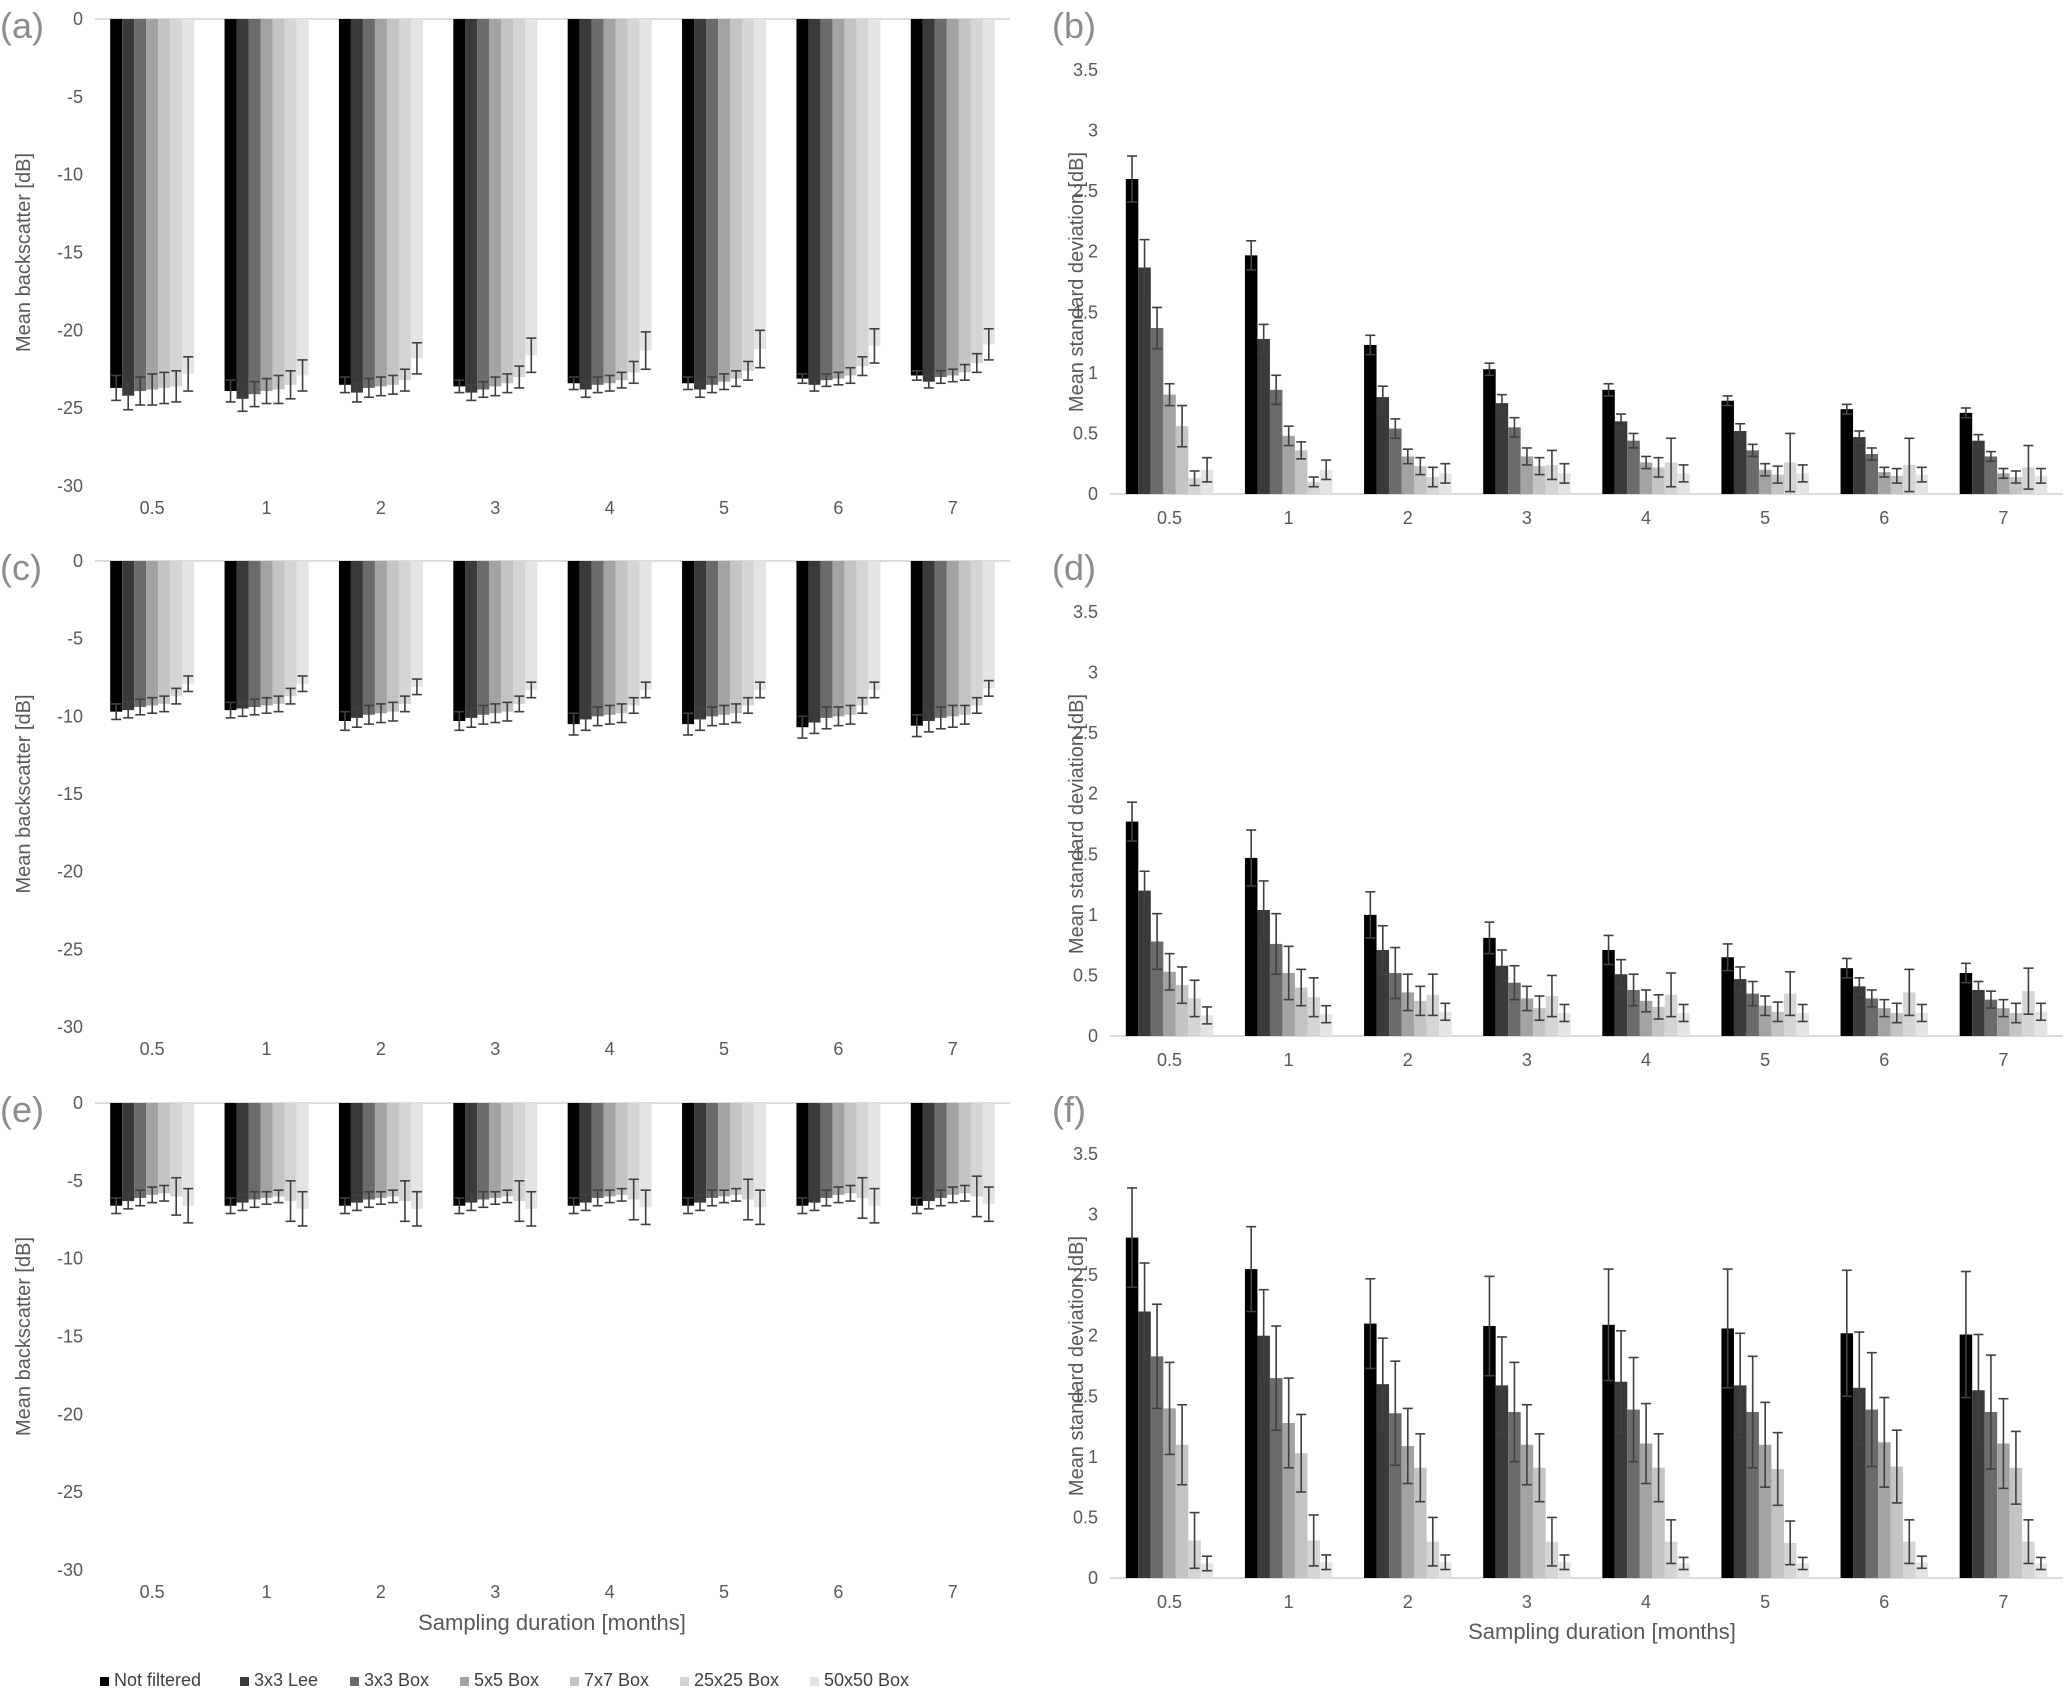  Describe the element at coordinates (152, 508) in the screenshot. I see `x-tick-label: 0.5` at that location.